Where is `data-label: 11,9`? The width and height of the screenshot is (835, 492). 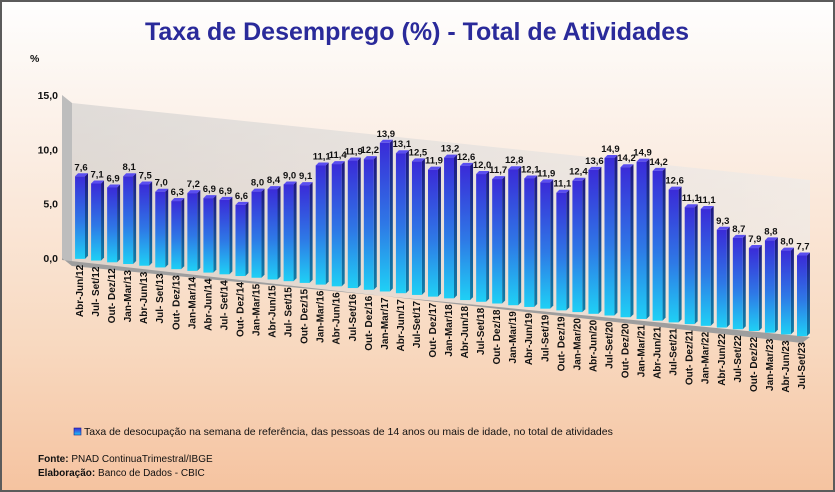
data-label: 11,9 is located at coordinates (546, 173).